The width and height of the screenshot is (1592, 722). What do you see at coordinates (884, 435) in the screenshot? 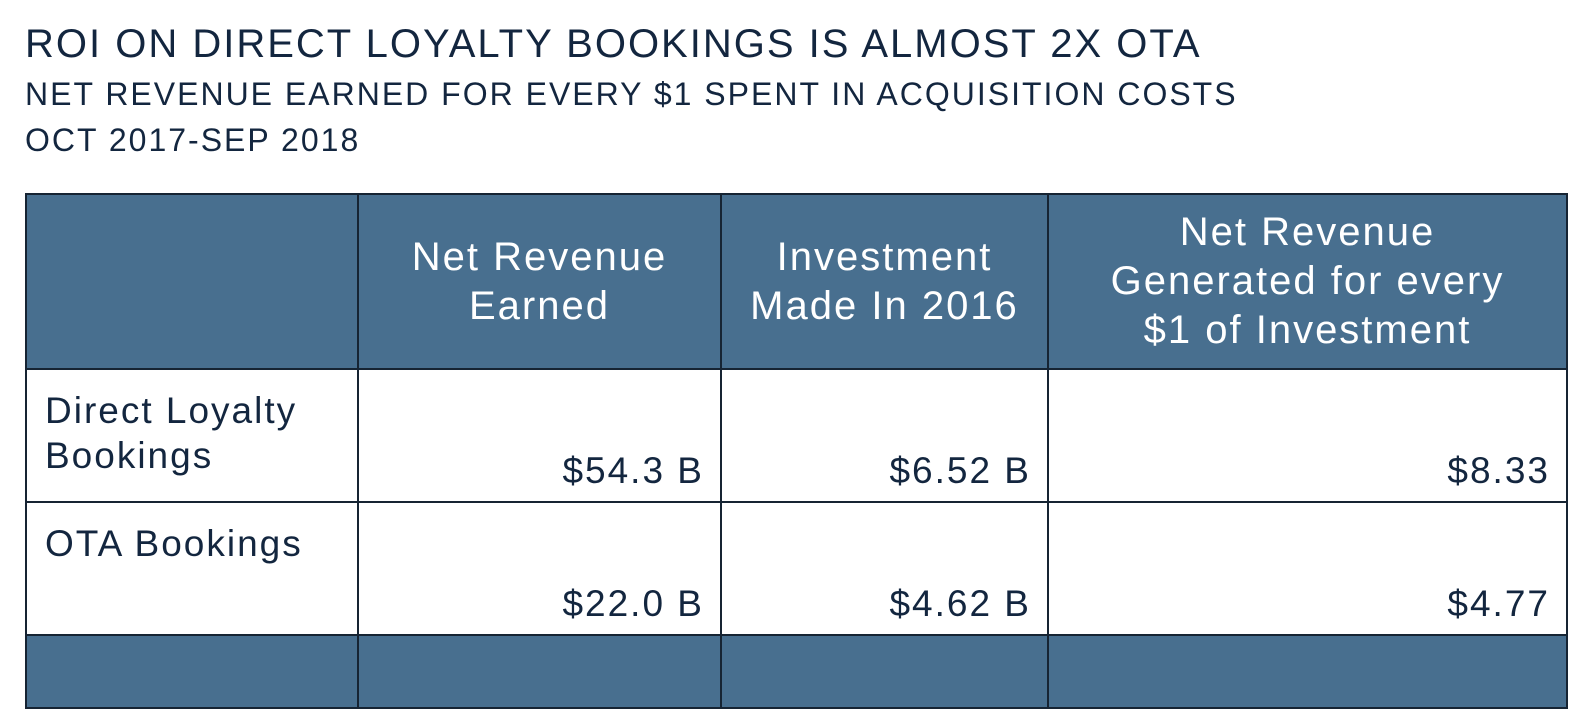
I see `investment-cell: $6.52 B` at bounding box center [884, 435].